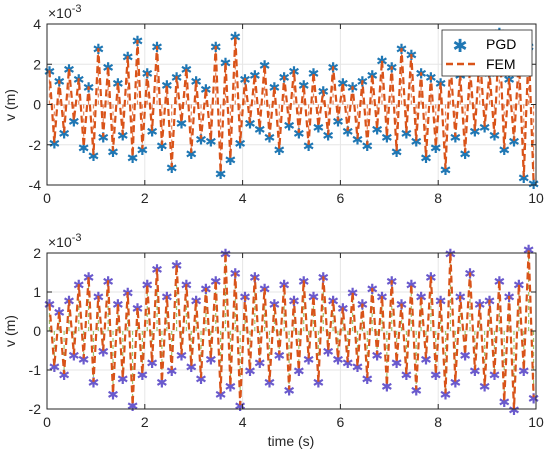 This screenshot has width=550, height=457. What do you see at coordinates (438, 422) in the screenshot?
I see `x-tick-label: 8` at bounding box center [438, 422].